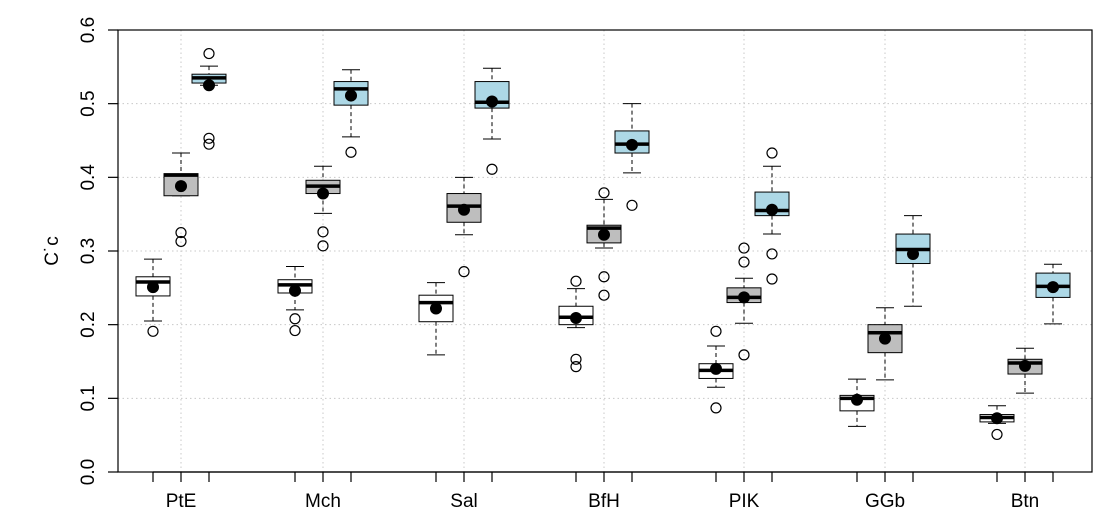 Image resolution: width=1097 pixels, height=527 pixels. Describe the element at coordinates (88, 177) in the screenshot. I see `y-tick-label: 0.4` at that location.